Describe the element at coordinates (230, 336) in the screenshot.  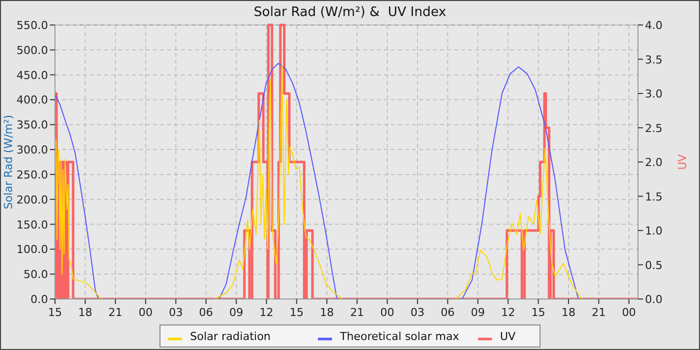
I see `legend-label: Solar radiation` at that location.